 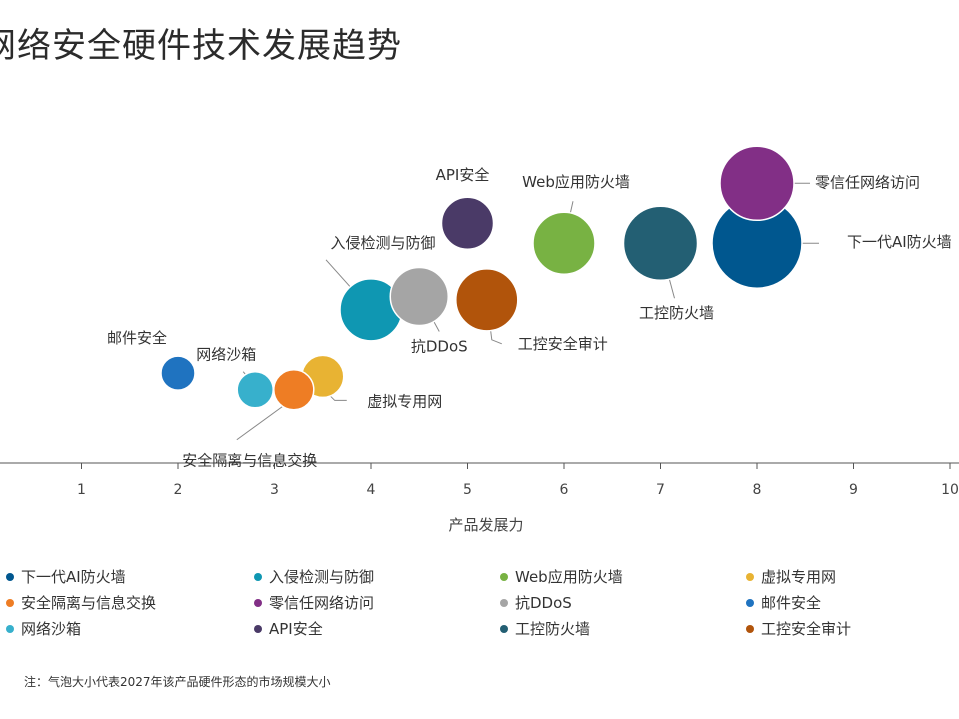 What do you see at coordinates (467, 490) in the screenshot?
I see `x-tick-label: 5` at bounding box center [467, 490].